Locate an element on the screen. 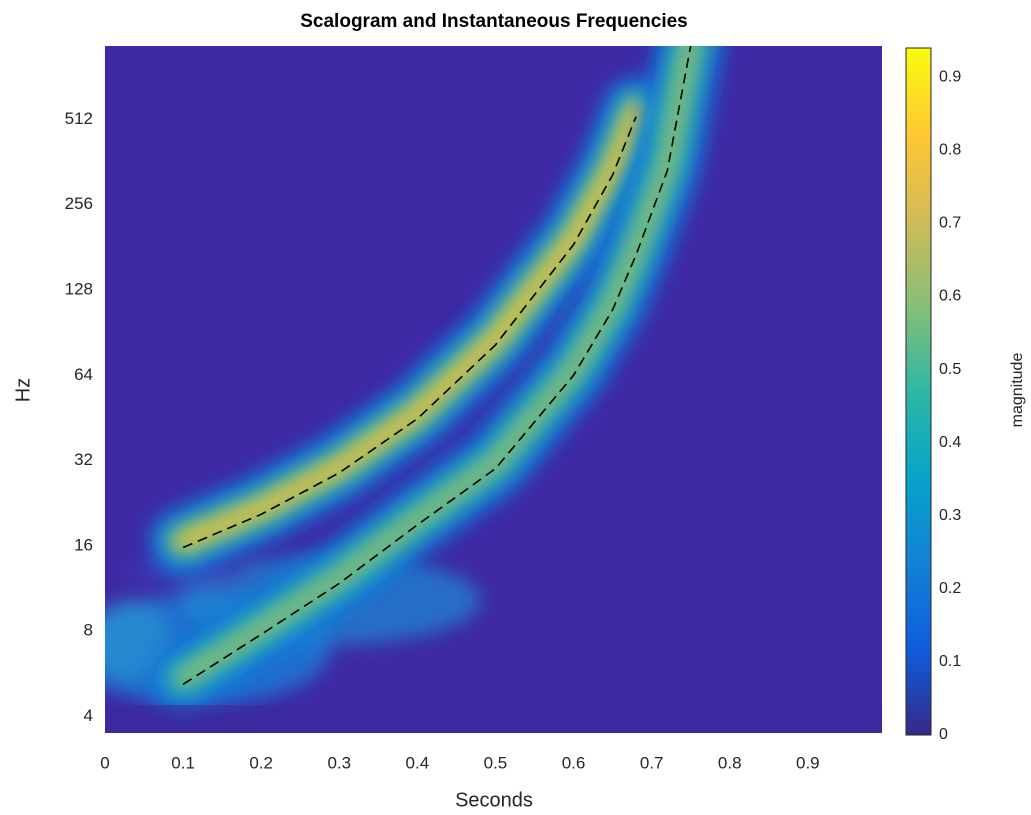 Image resolution: width=1031 pixels, height=815 pixels. y-axis-label: Hz is located at coordinates (23, 390).